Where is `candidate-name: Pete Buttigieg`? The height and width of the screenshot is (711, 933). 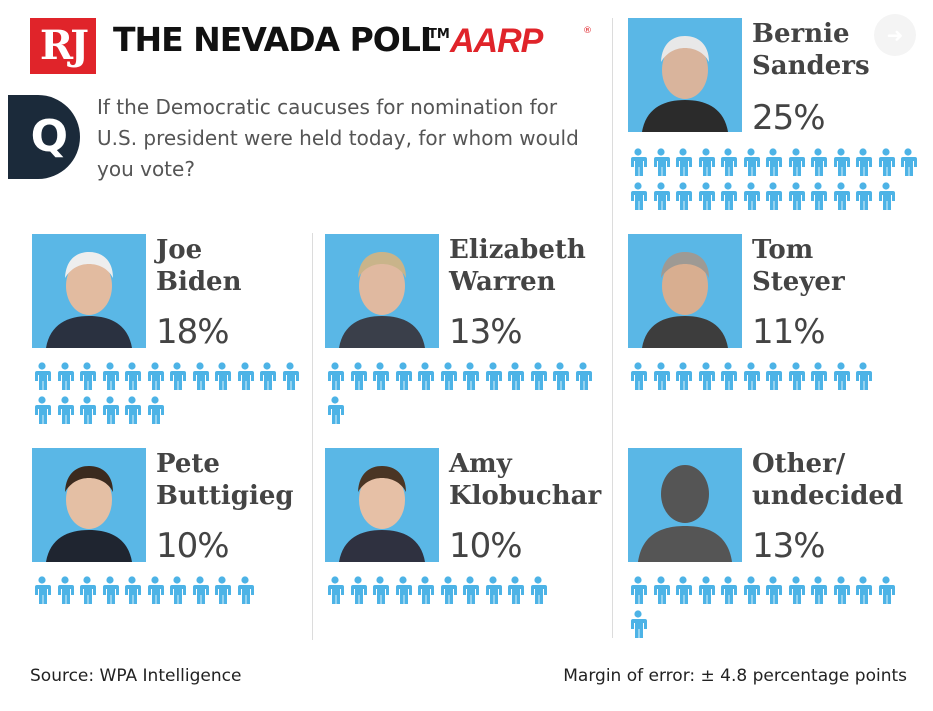
candidate-name: Pete Buttigieg is located at coordinates (225, 480).